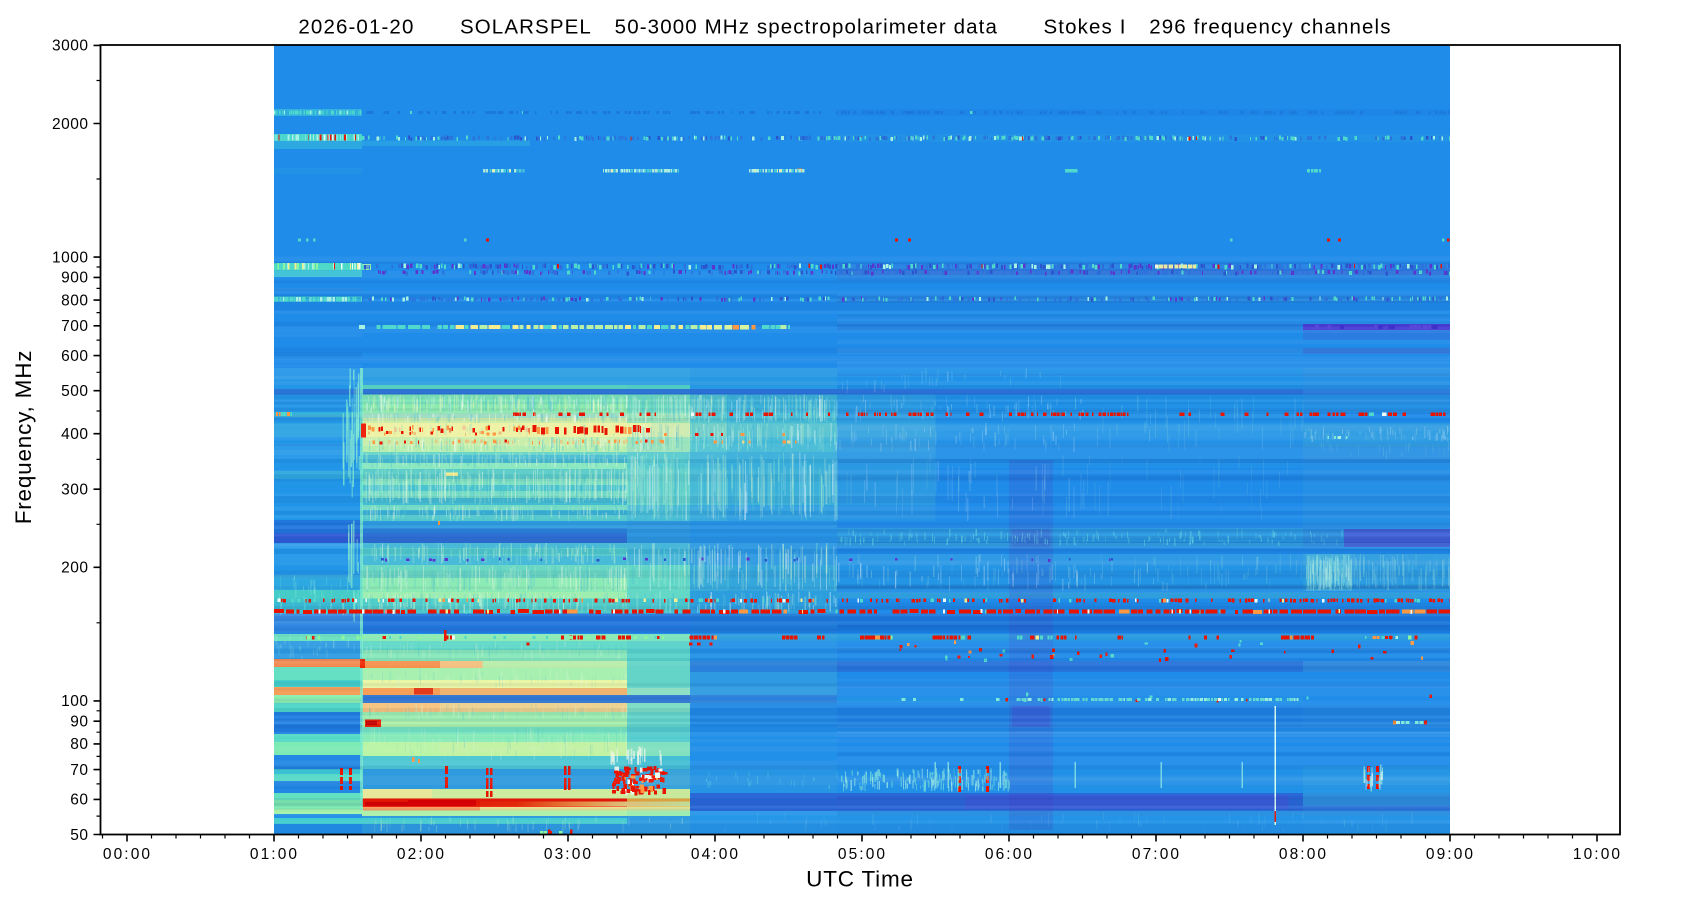  I want to click on svg-text: 1000, so click(70, 257).